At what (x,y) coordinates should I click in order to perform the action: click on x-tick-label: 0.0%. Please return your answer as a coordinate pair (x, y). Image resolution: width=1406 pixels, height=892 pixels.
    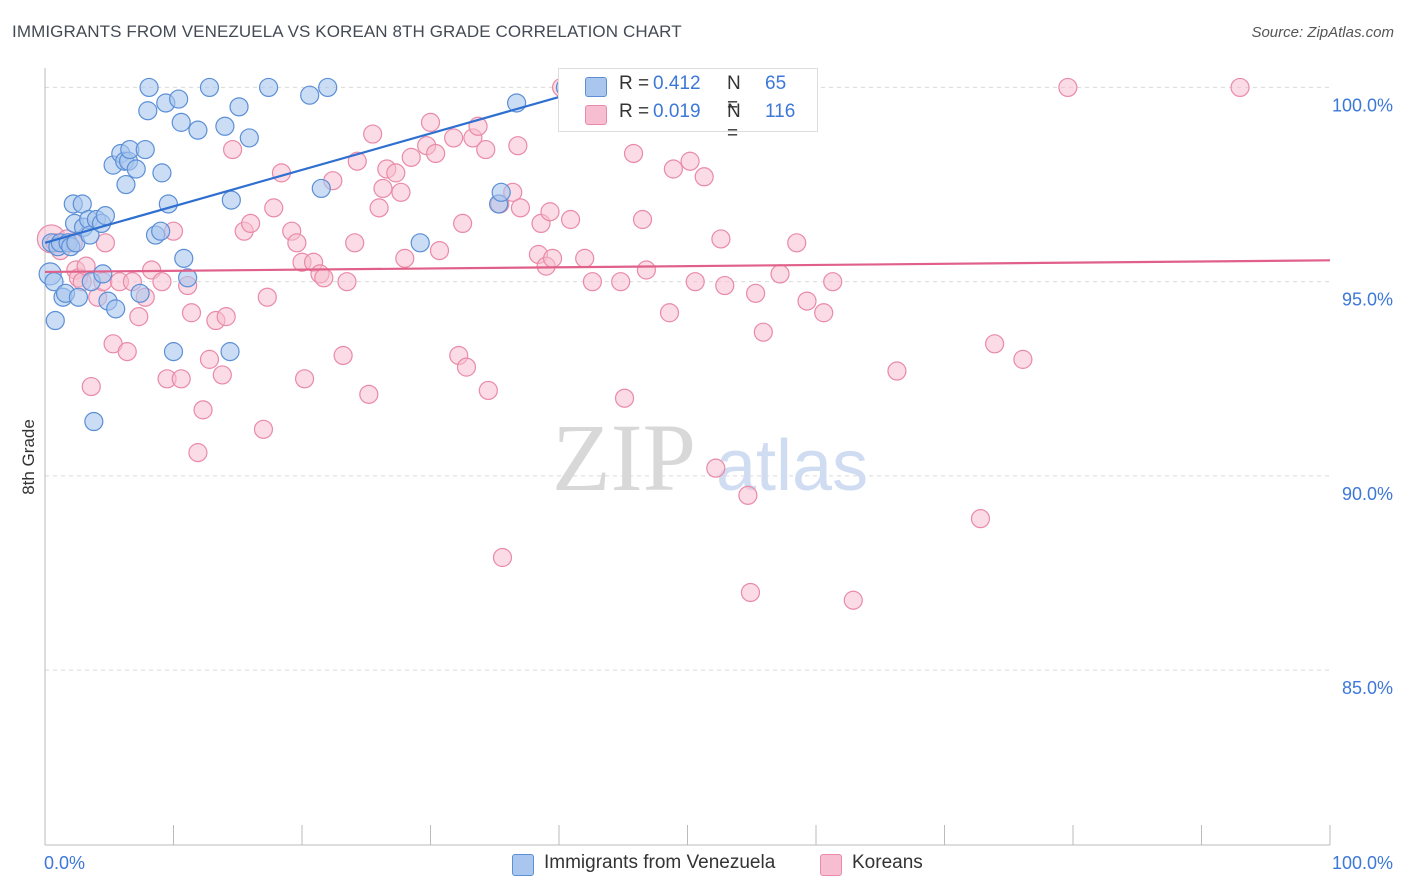
    Looking at the image, I should click on (64, 863).